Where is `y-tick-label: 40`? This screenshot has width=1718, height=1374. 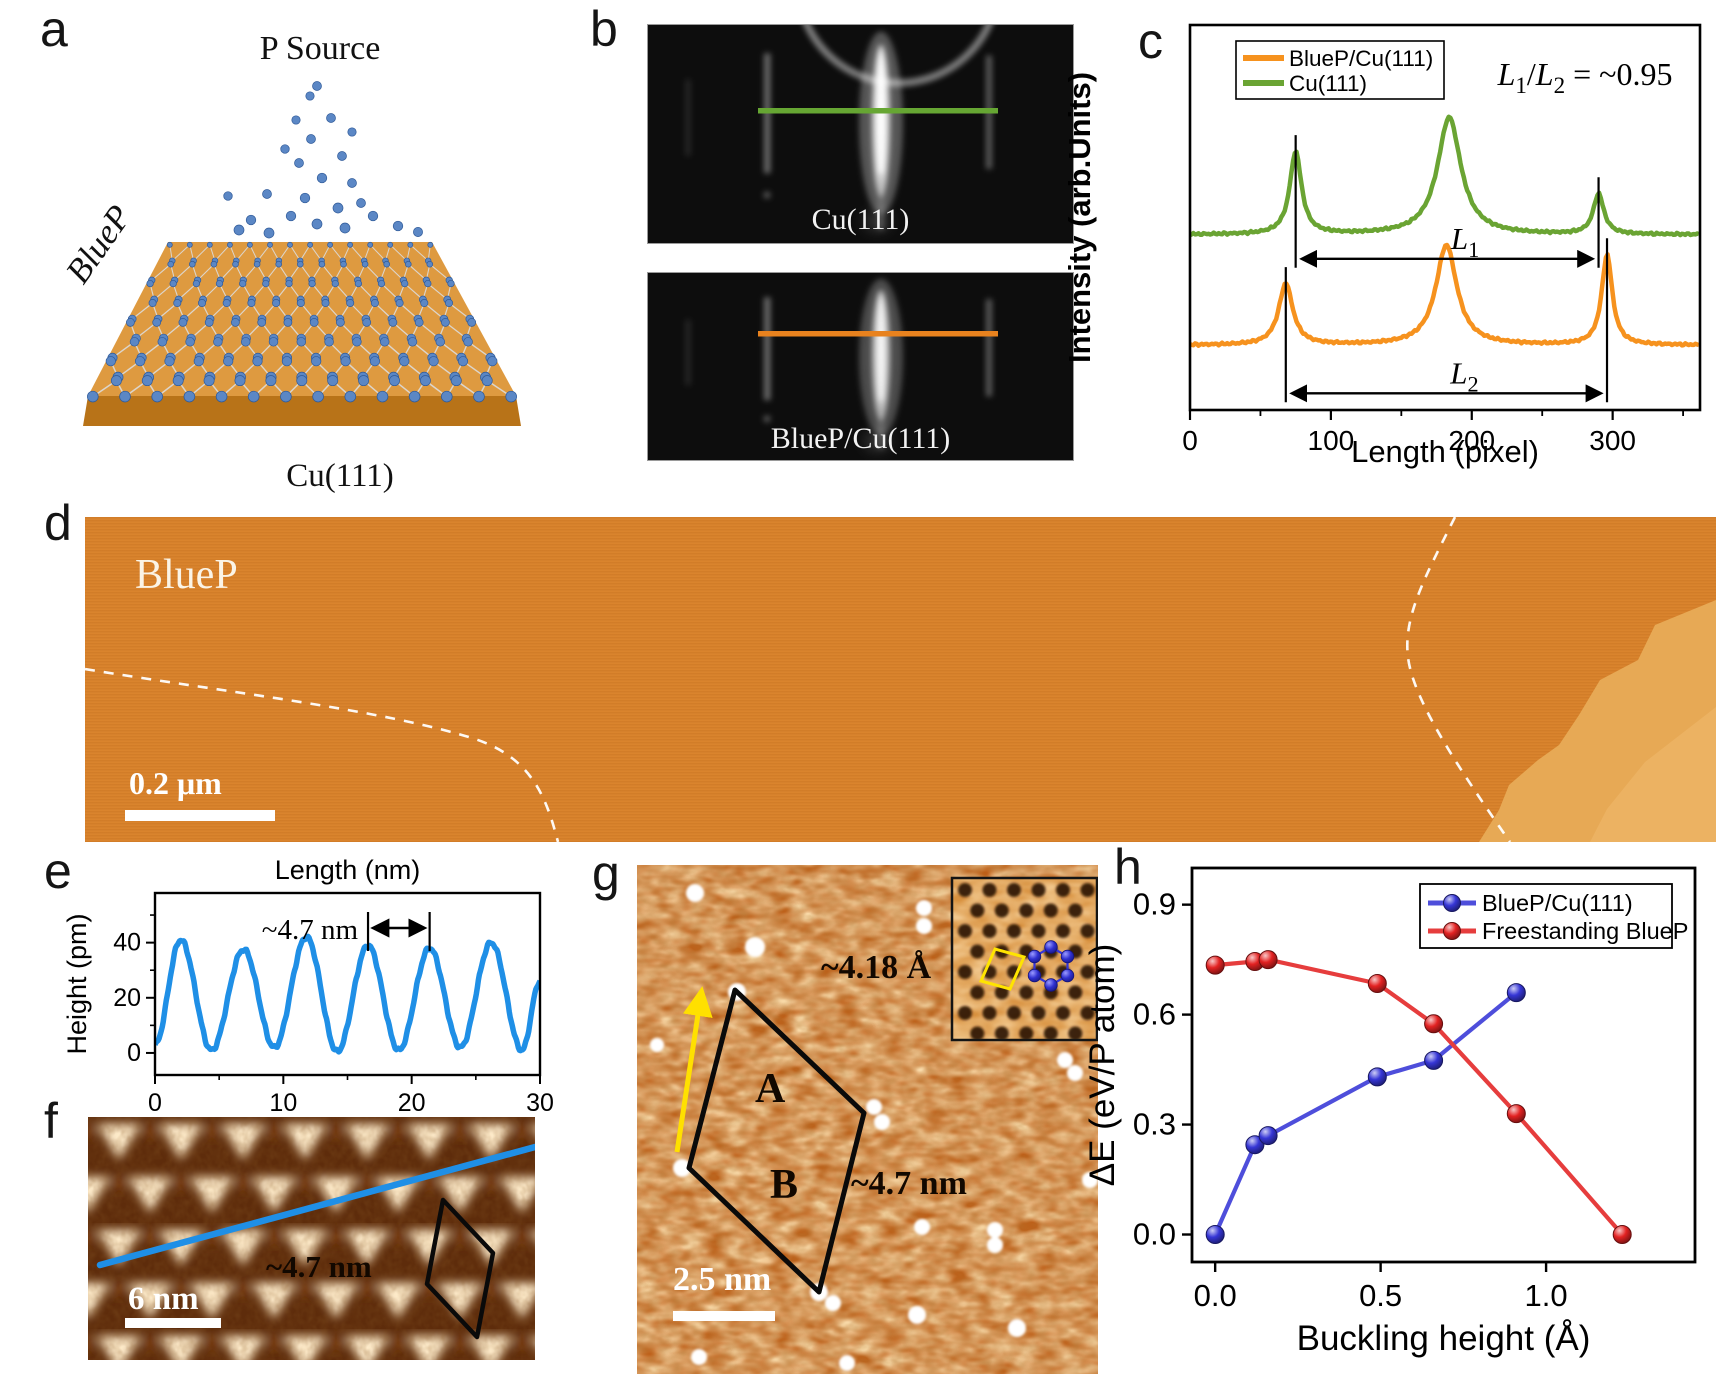
y-tick-label: 40 is located at coordinates (127, 943).